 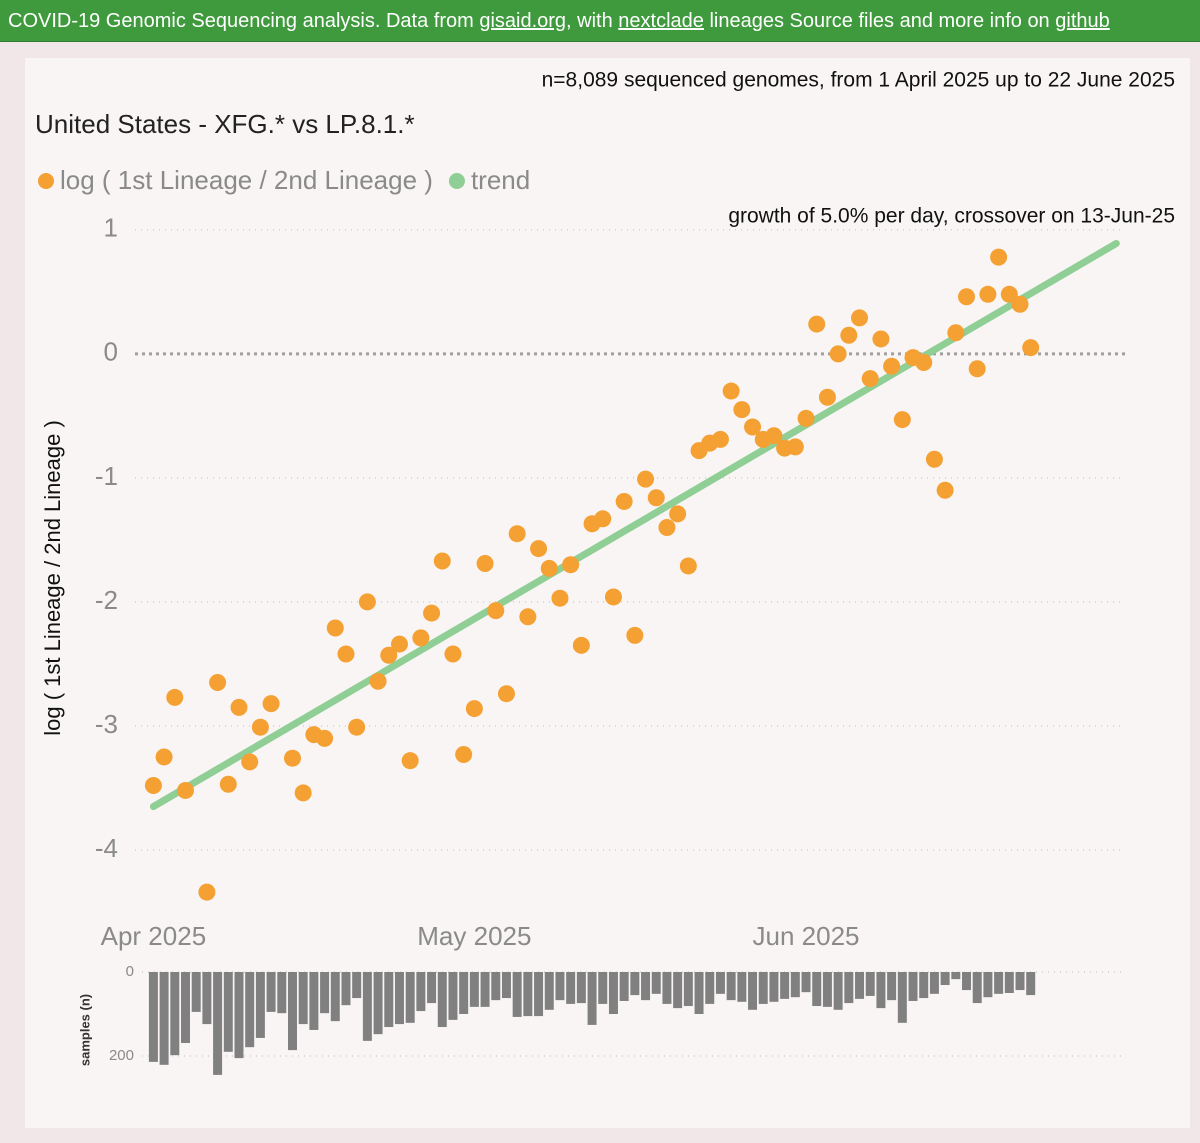 What do you see at coordinates (225, 124) in the screenshot?
I see `chart-title: United States - XFG.* vs LP.8.1.*` at bounding box center [225, 124].